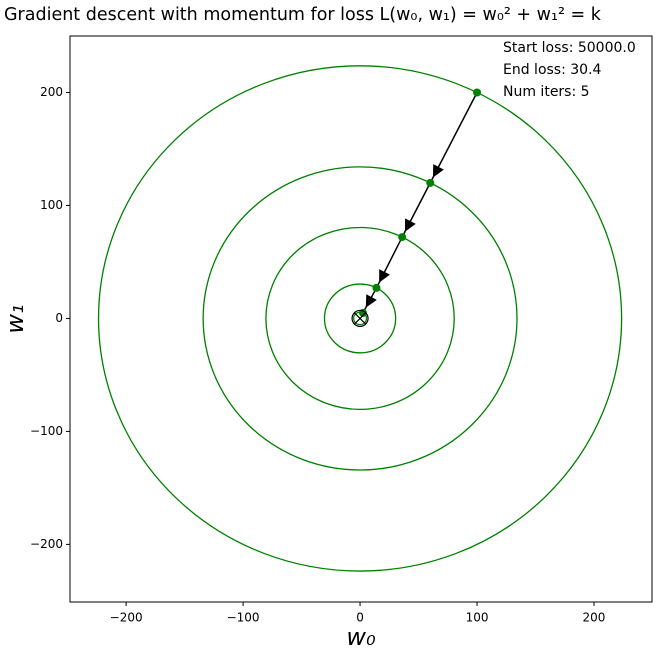 Image resolution: width=668 pixels, height=653 pixels. I want to click on x-tick-label: −200, so click(126, 618).